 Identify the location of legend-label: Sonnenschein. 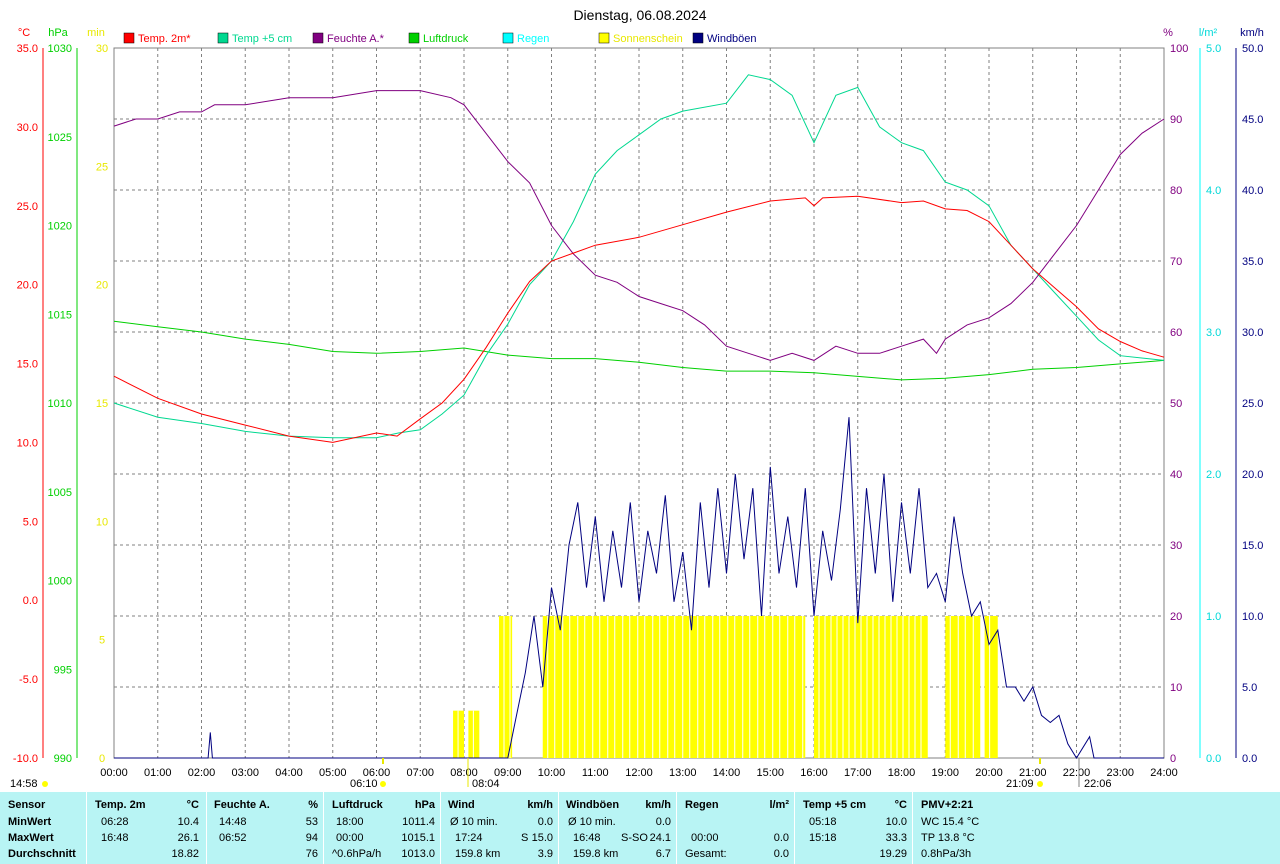
(648, 39).